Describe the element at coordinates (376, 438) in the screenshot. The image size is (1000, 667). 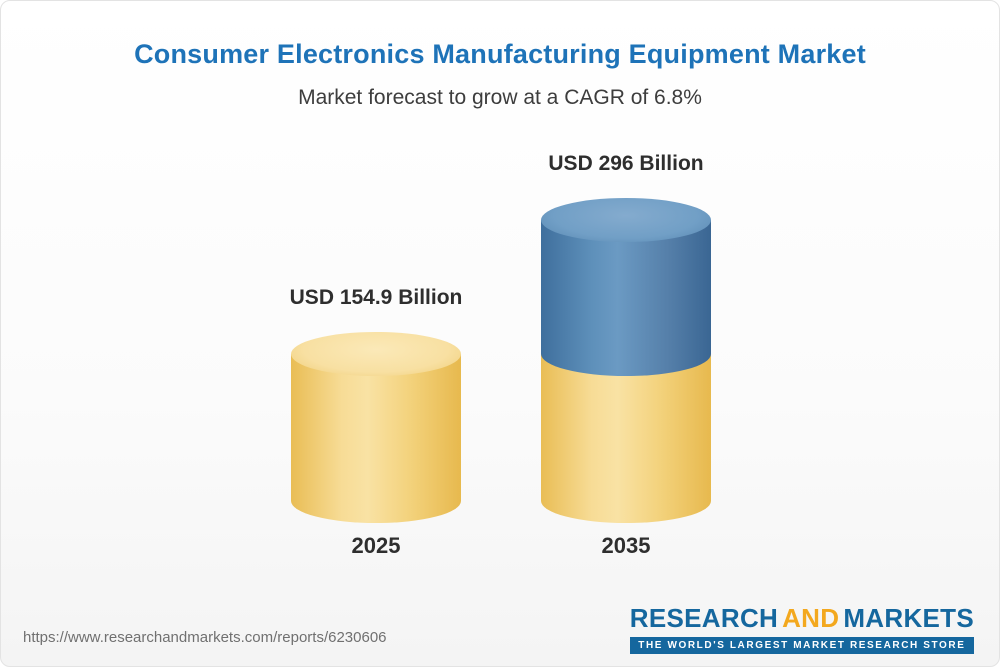
I see `cylinder-segment-2025-base` at that location.